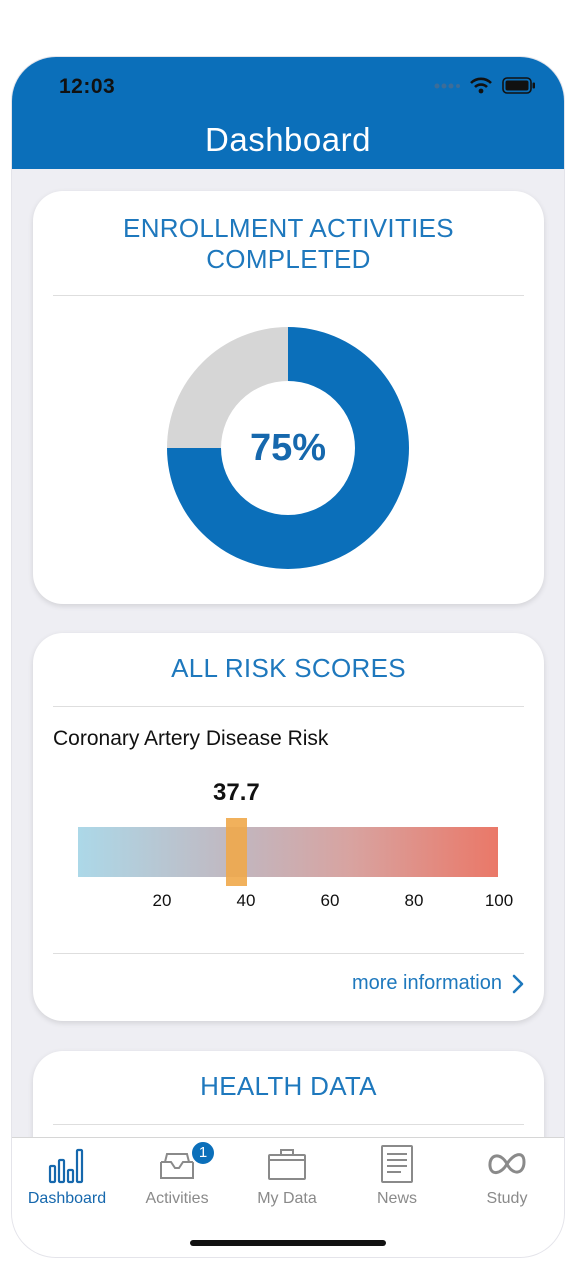 The width and height of the screenshot is (584, 1280). What do you see at coordinates (288, 668) in the screenshot?
I see `risk-title: ALL RISK SCORES` at bounding box center [288, 668].